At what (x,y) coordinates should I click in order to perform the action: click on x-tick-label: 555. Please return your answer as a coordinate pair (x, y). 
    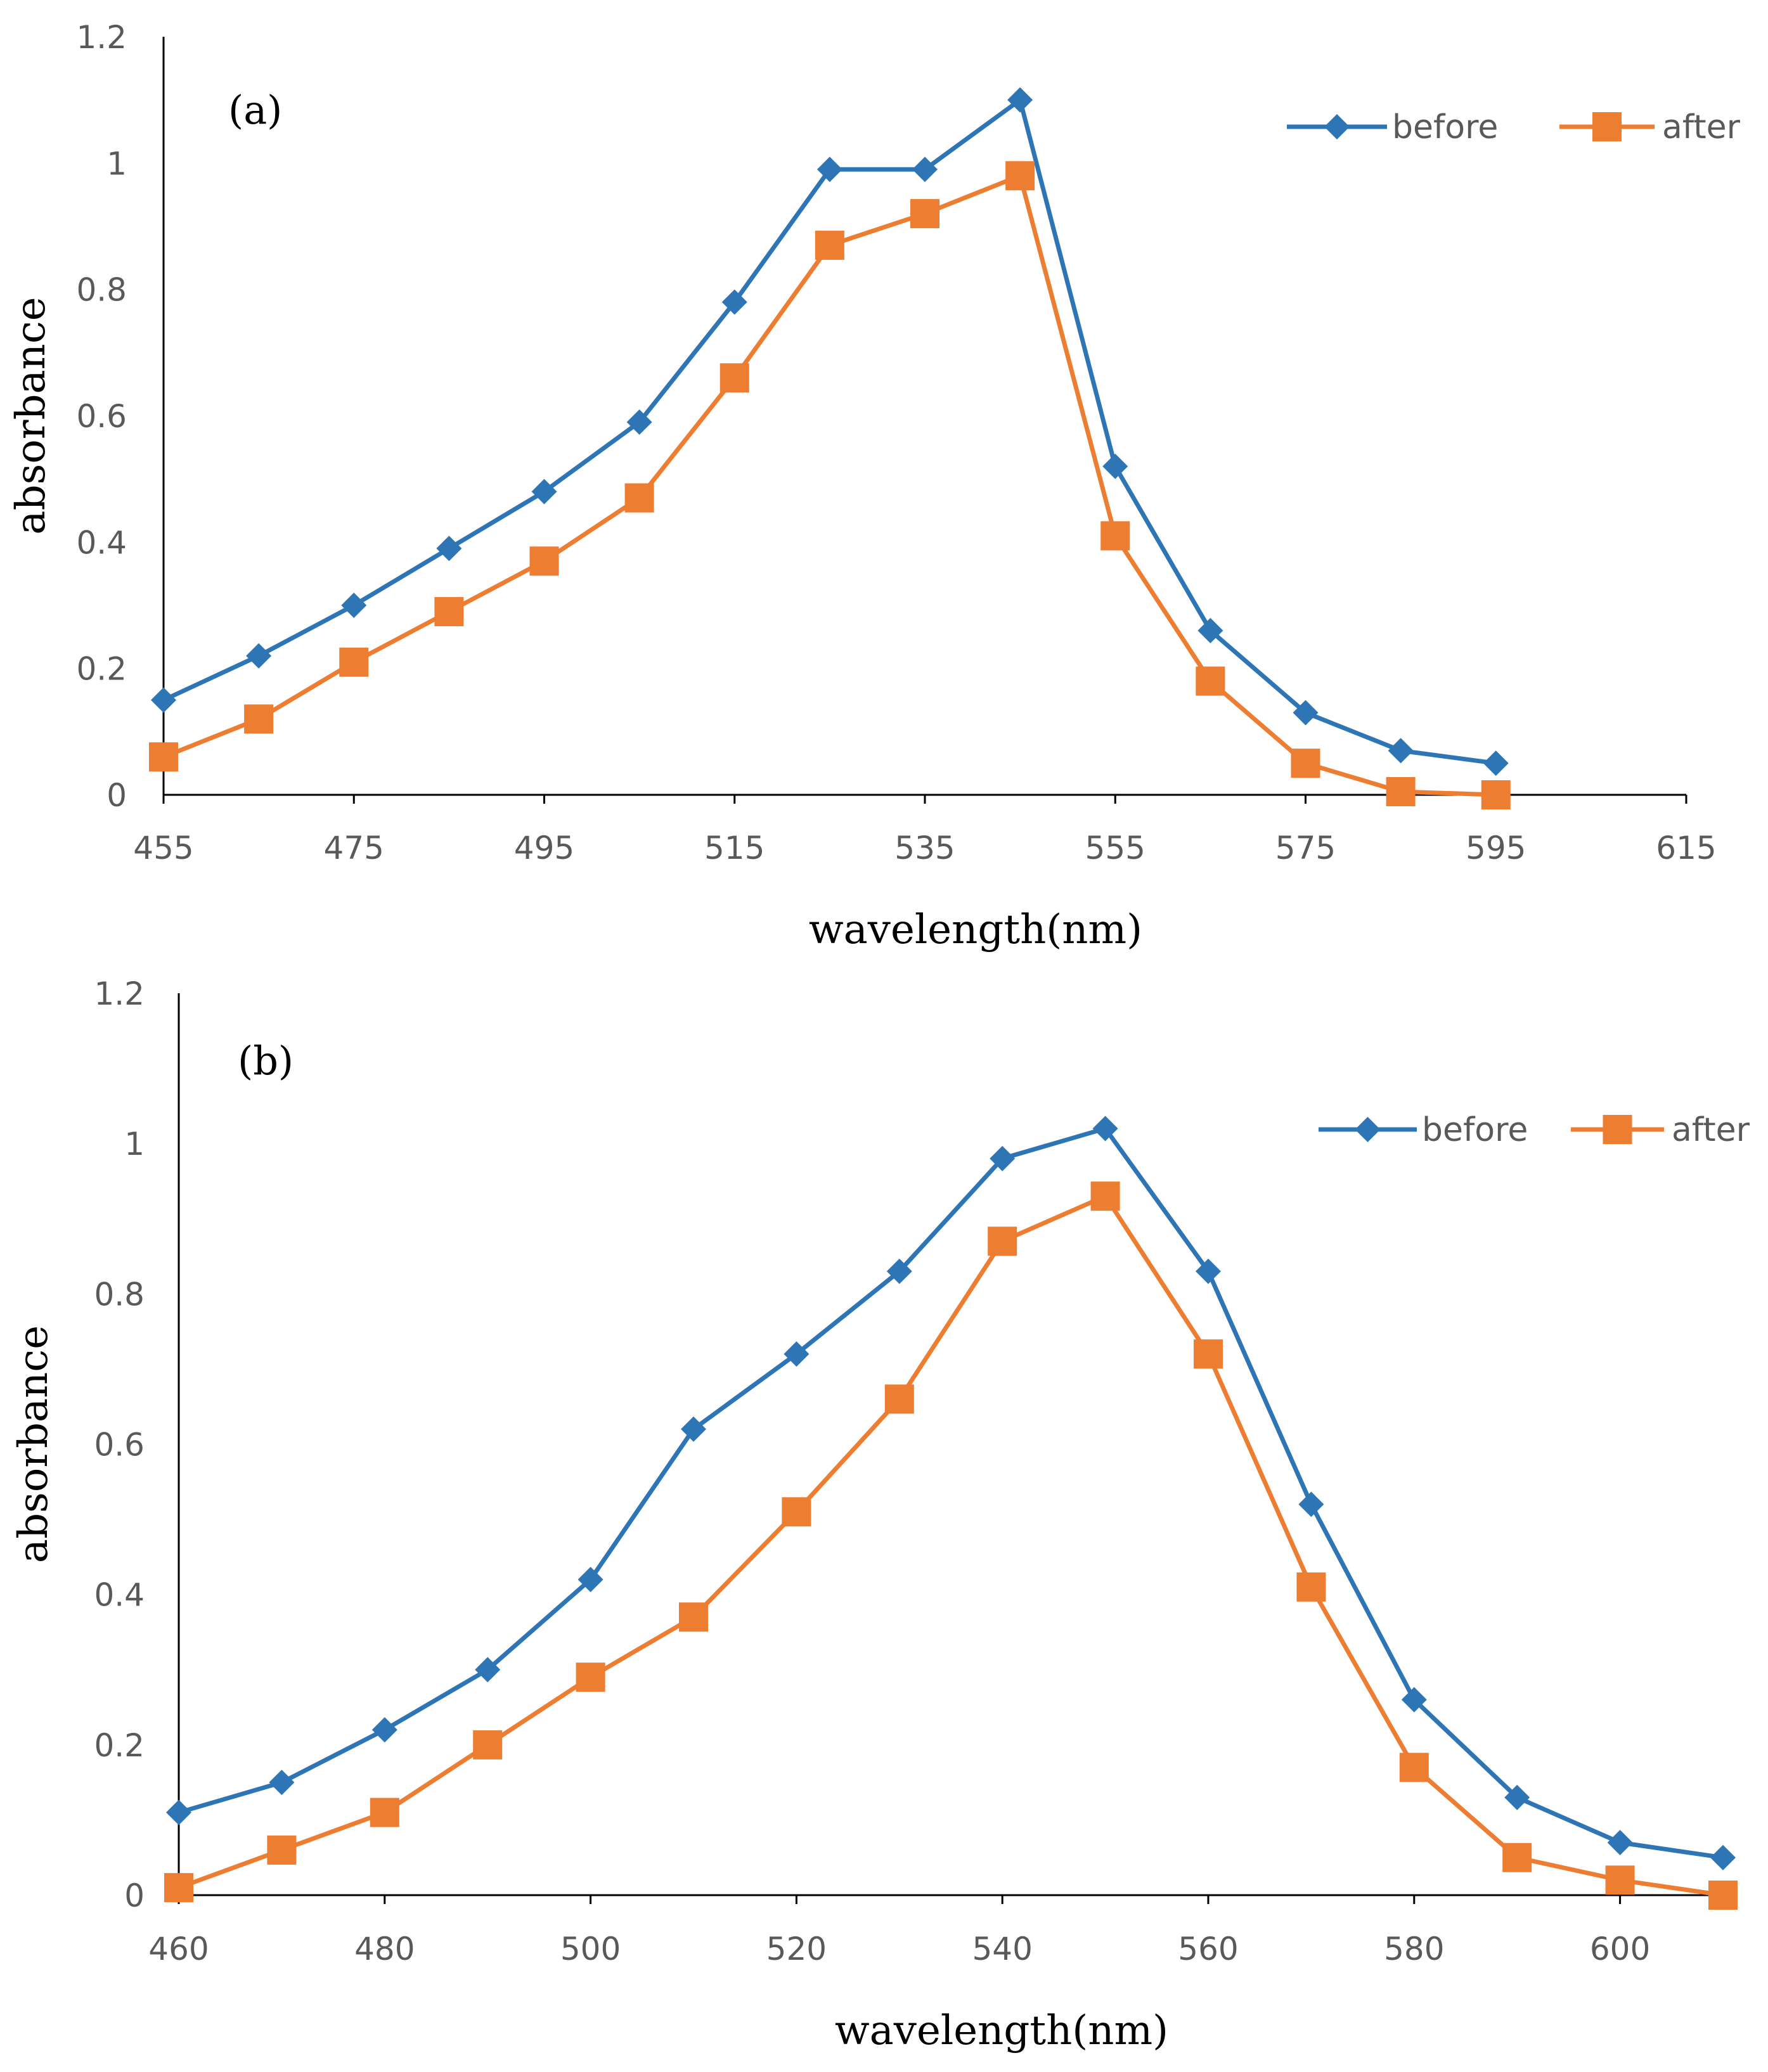
    Looking at the image, I should click on (1115, 848).